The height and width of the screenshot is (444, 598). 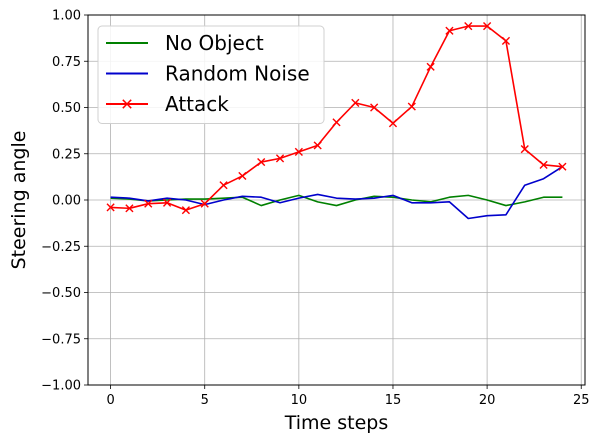 I want to click on legend-entry: Attack, so click(x=167, y=104).